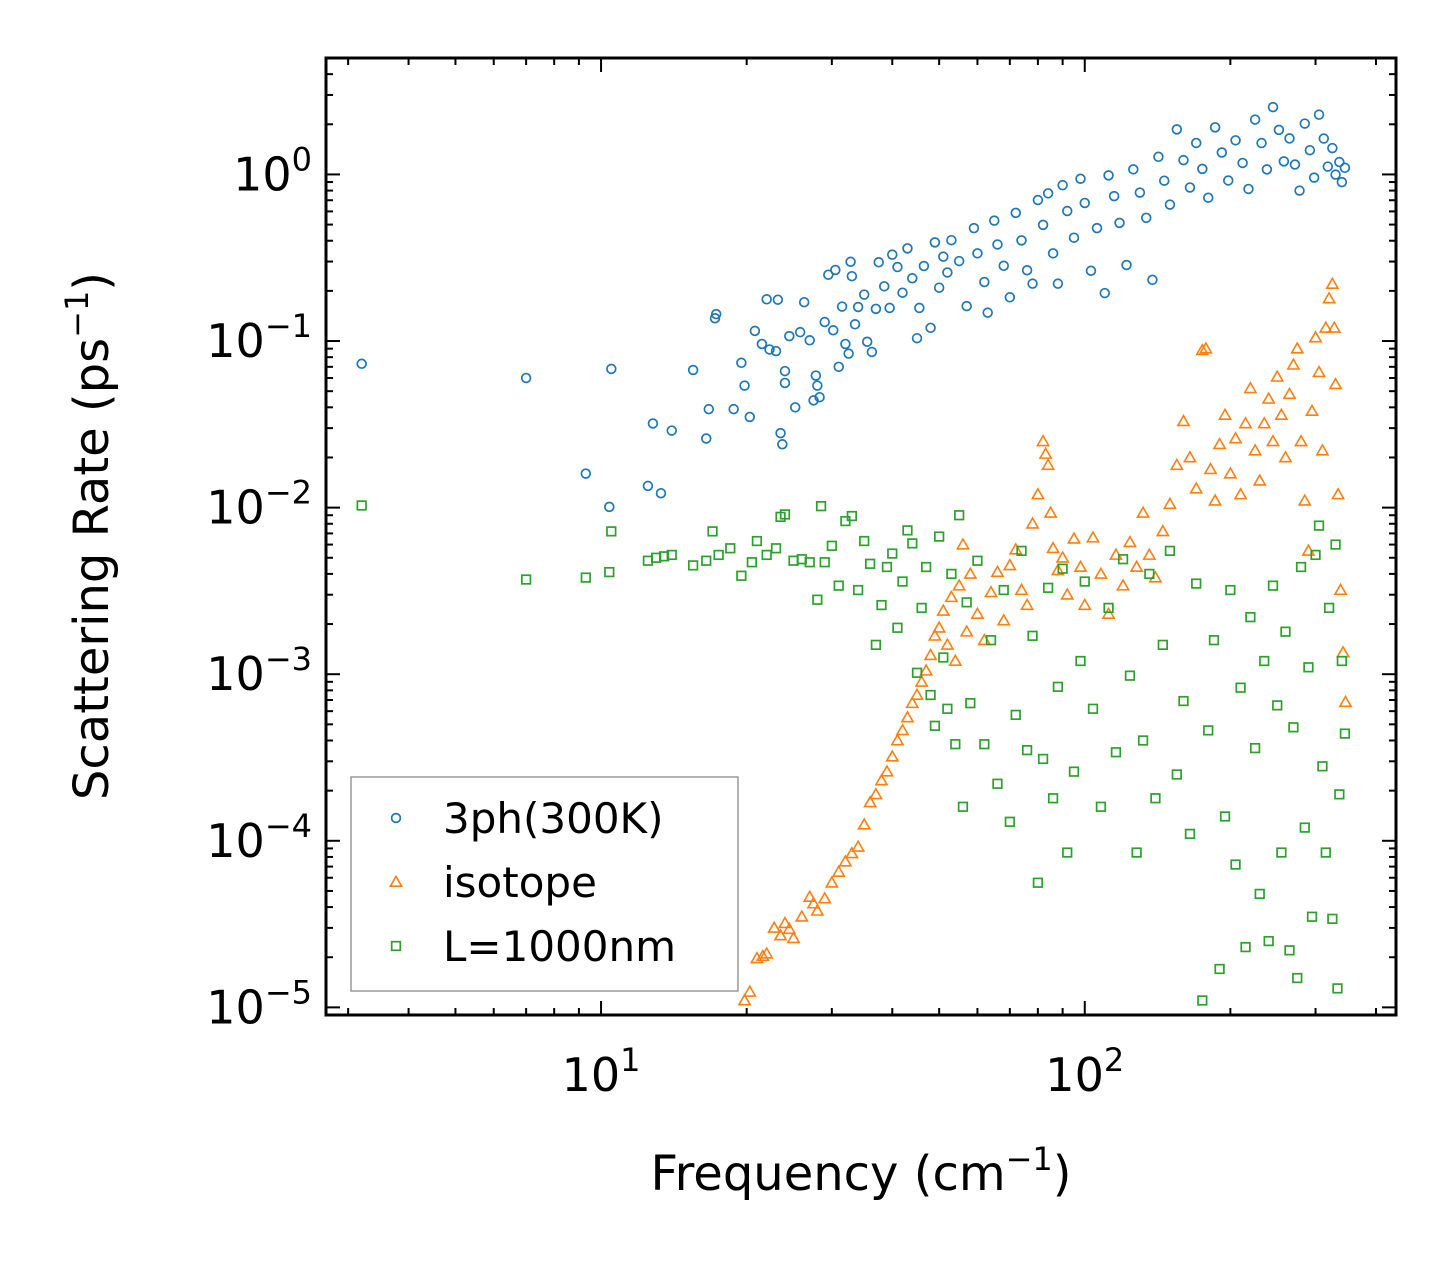 The height and width of the screenshot is (1265, 1455). Describe the element at coordinates (1084, 1071) in the screenshot. I see `x-tick-label: 102` at that location.